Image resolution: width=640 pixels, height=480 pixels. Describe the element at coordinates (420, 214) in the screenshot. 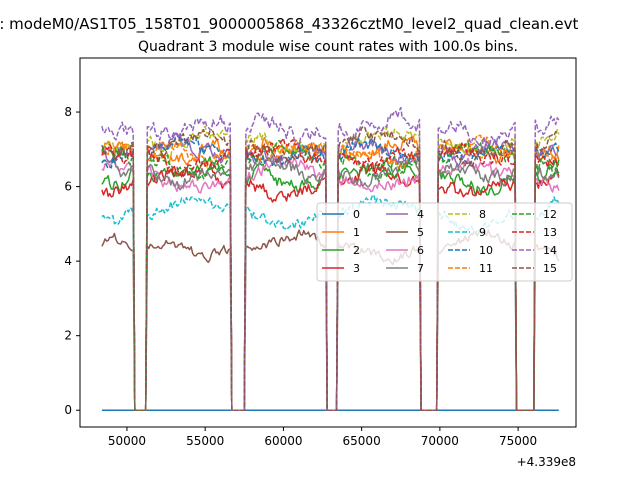

I see `legend-label-4: 4` at that location.